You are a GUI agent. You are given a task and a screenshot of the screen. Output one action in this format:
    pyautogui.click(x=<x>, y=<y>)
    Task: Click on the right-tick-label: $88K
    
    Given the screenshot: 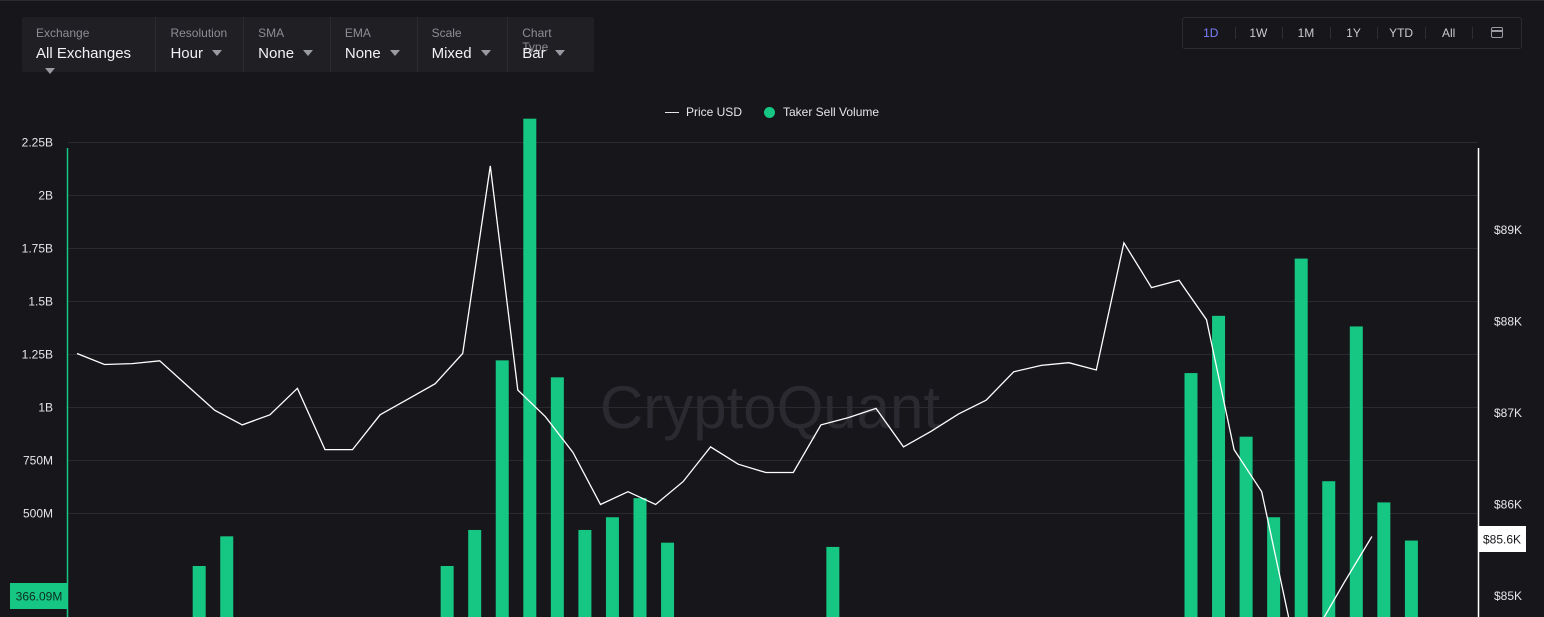 What is the action you would take?
    pyautogui.click(x=1508, y=322)
    